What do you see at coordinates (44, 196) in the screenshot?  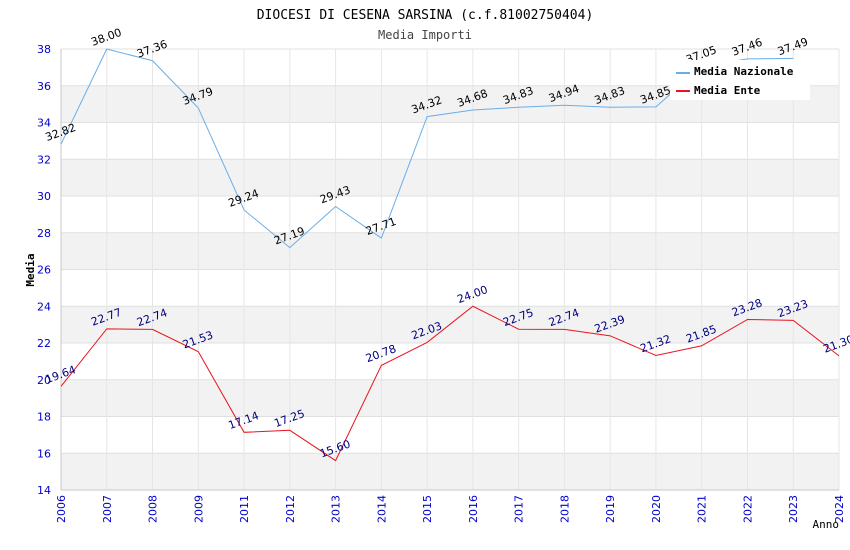 I see `y-tick-label: 30` at bounding box center [44, 196].